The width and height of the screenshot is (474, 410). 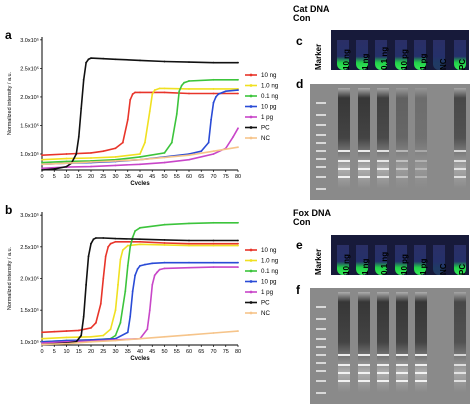 I want to click on chart-b-series-1-pg, so click(x=139, y=305).